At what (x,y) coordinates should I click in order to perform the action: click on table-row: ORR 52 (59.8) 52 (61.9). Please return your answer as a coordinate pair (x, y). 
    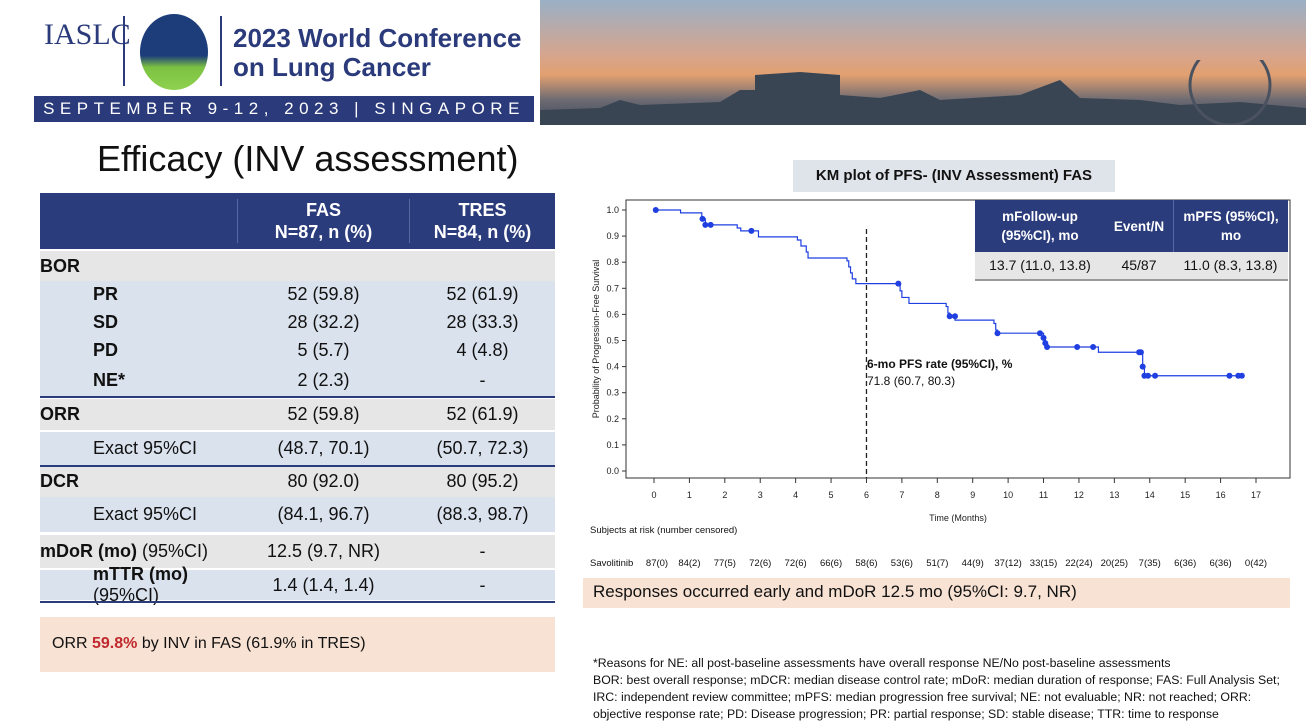
    Looking at the image, I should click on (297, 414).